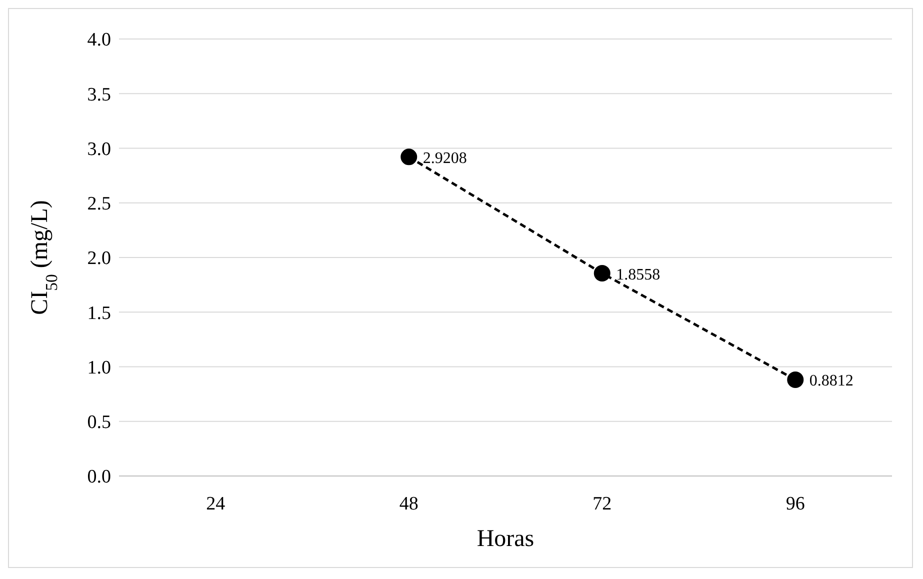 The height and width of the screenshot is (579, 923). Describe the element at coordinates (444, 158) in the screenshot. I see `data-label: 2.9208` at that location.